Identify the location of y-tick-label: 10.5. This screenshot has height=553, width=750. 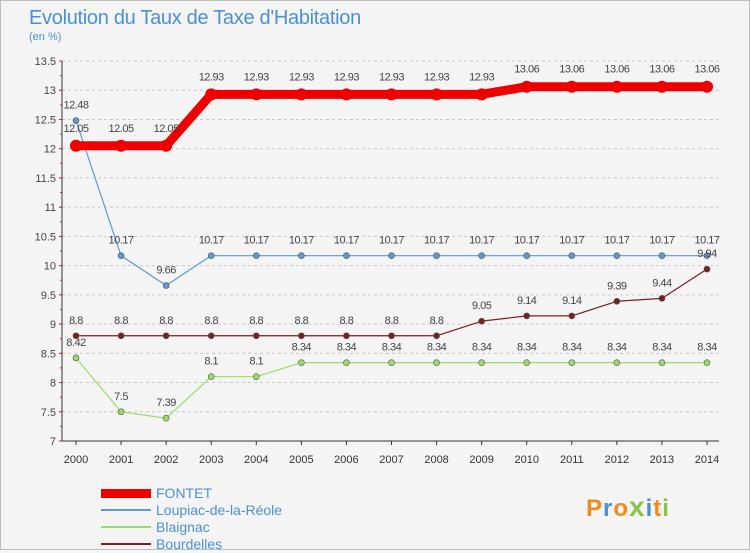
(45, 237).